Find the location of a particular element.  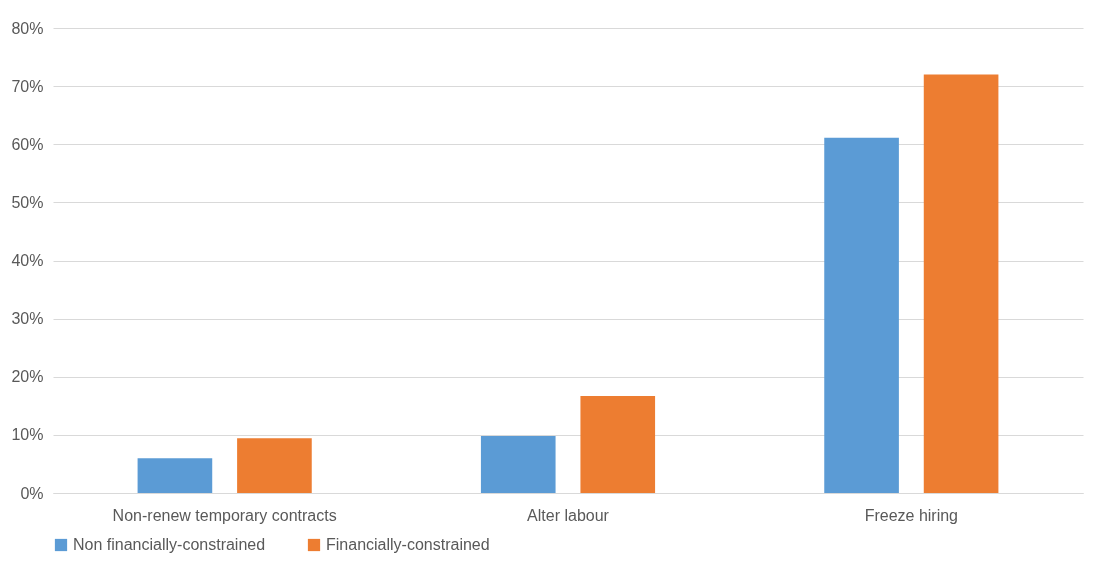

legend-label: Financially-constrained is located at coordinates (408, 544).